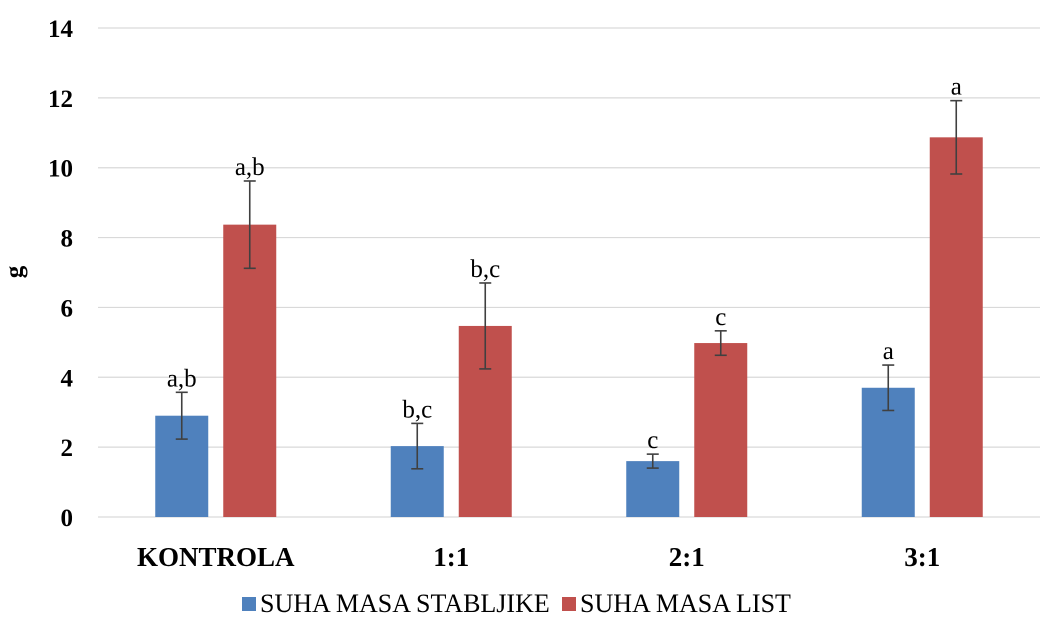  Describe the element at coordinates (61, 29) in the screenshot. I see `y-tick-label: 14` at that location.